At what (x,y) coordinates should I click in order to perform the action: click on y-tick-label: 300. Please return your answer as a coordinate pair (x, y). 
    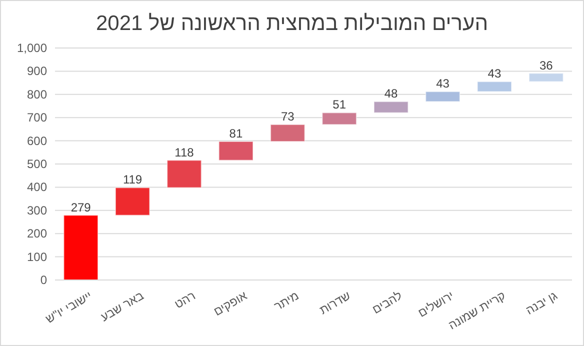
    Looking at the image, I should click on (37, 210).